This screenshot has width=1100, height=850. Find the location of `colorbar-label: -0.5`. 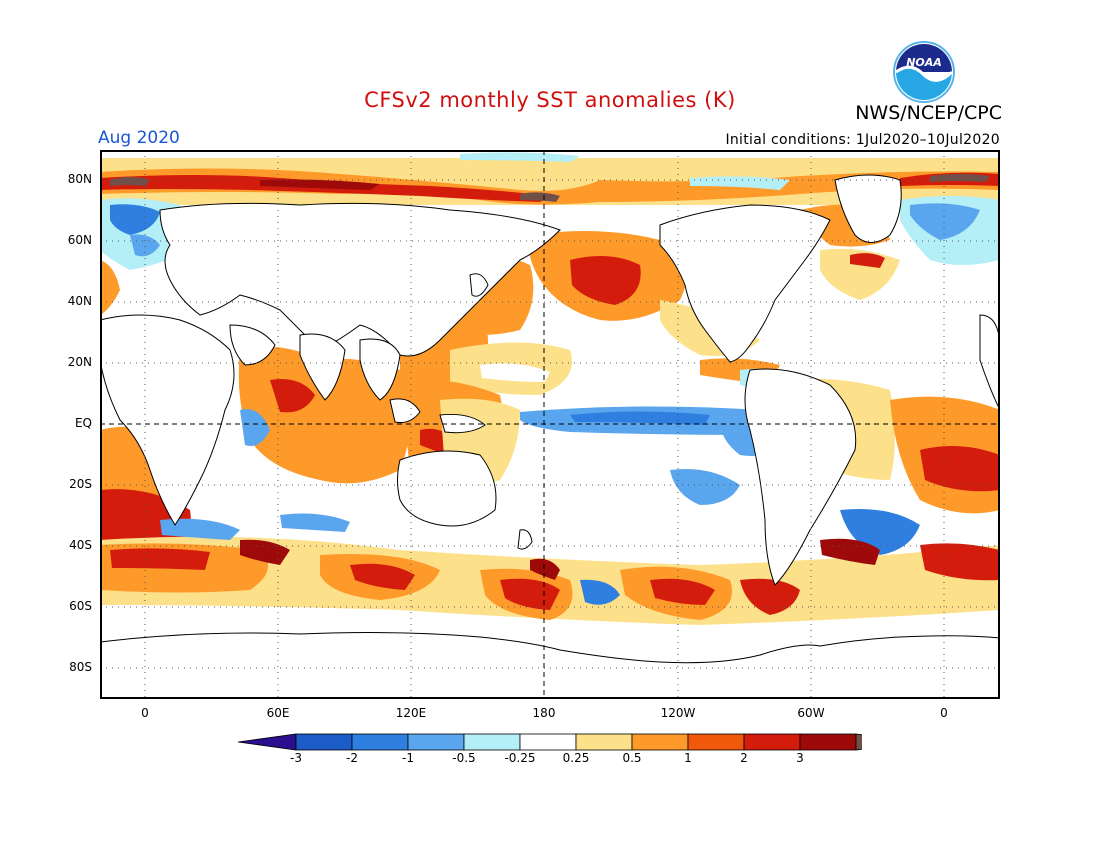

colorbar-label: -0.5 is located at coordinates (464, 758).